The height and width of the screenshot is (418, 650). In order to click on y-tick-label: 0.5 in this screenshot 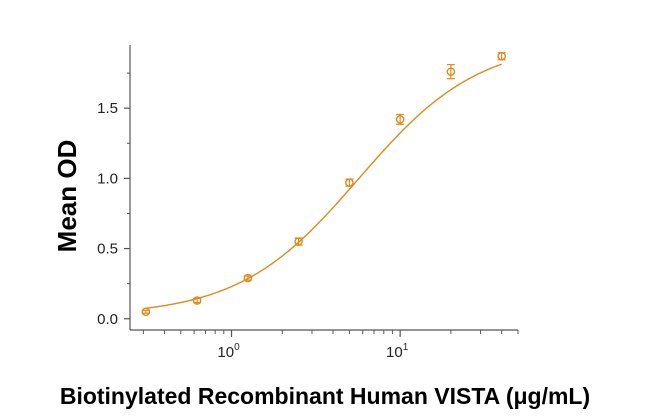, I will do `click(107, 249)`.